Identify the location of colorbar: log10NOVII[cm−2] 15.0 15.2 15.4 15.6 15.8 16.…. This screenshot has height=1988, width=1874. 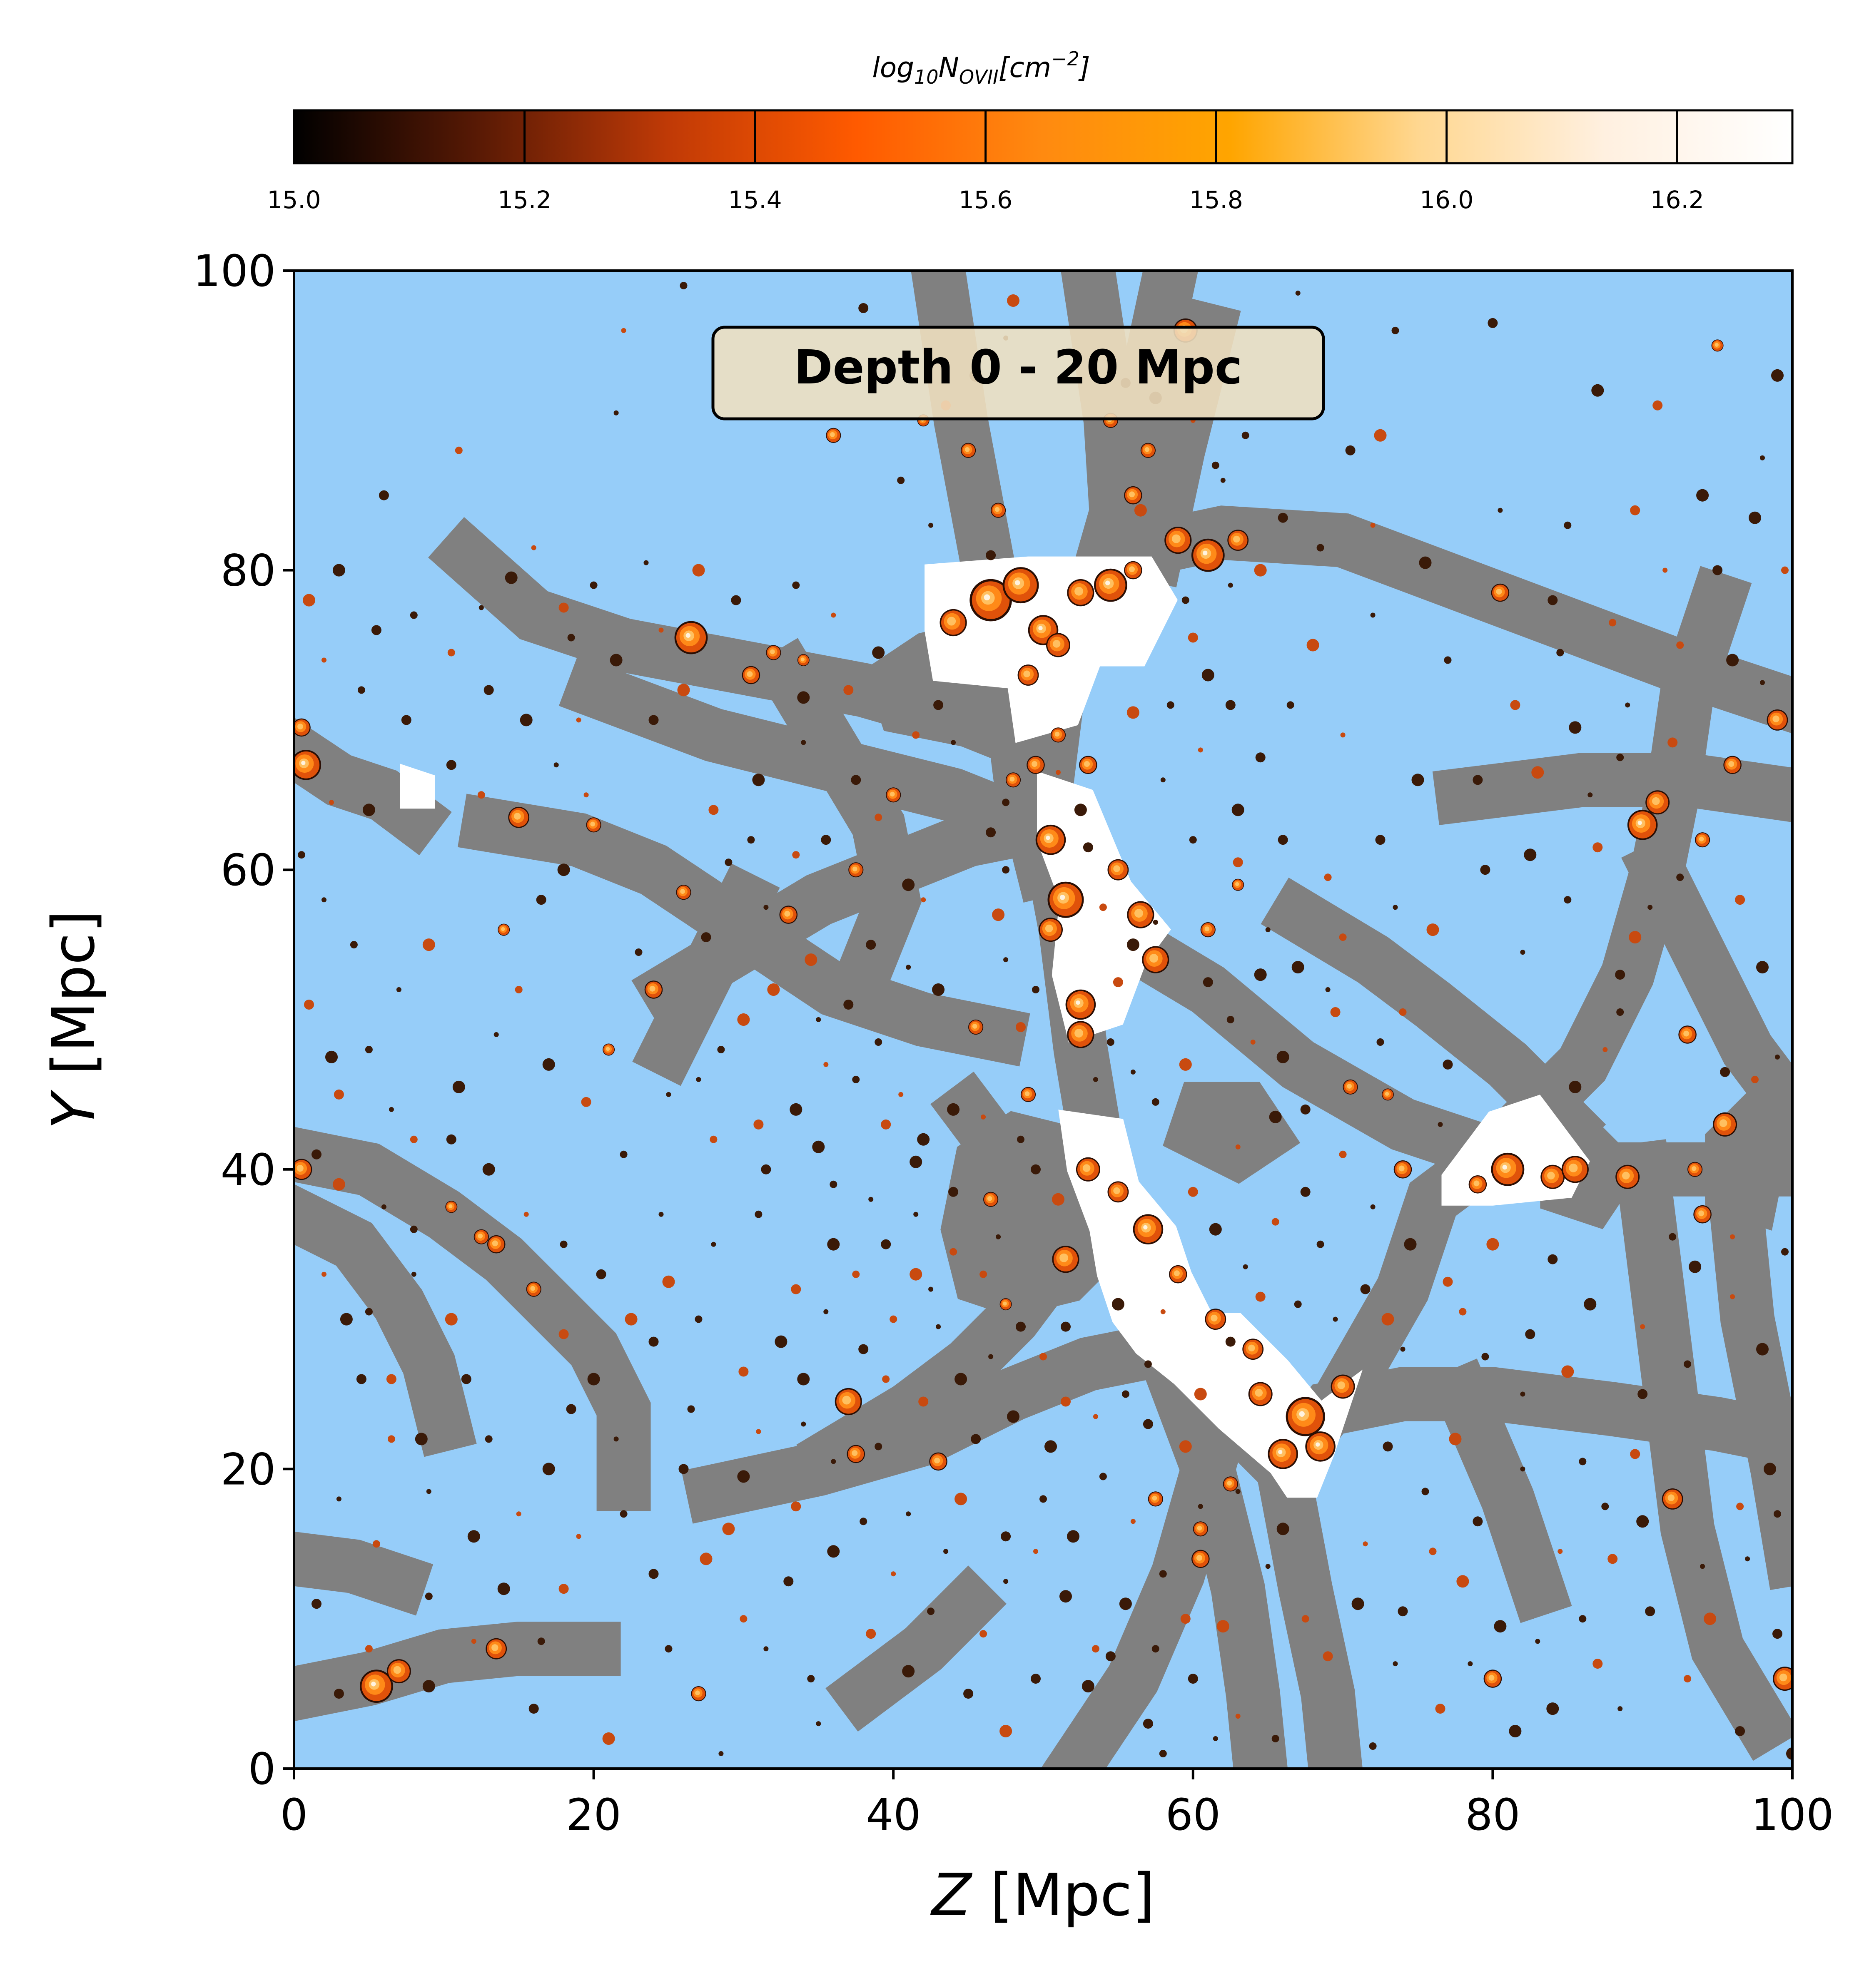
(1031, 130).